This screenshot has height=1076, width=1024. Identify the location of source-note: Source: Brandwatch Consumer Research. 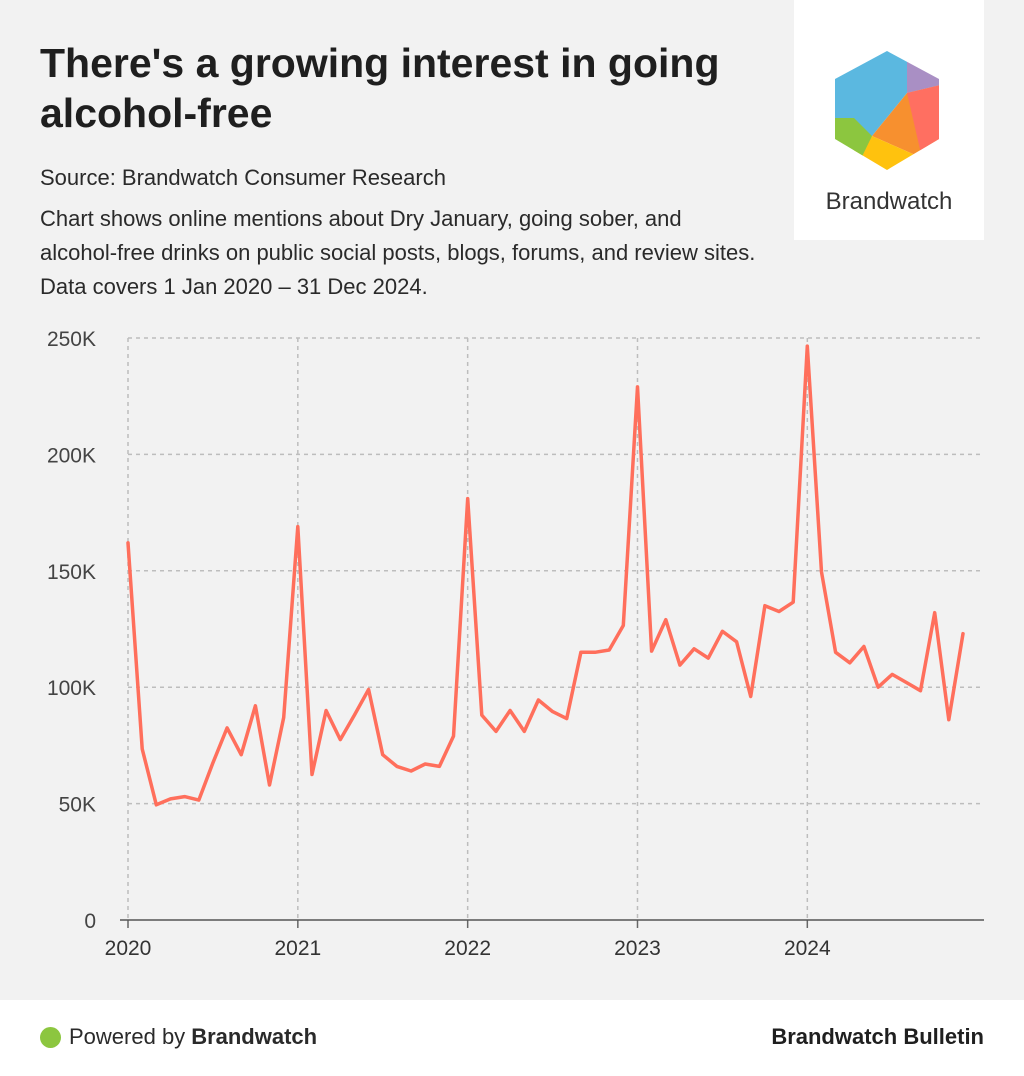
(243, 177).